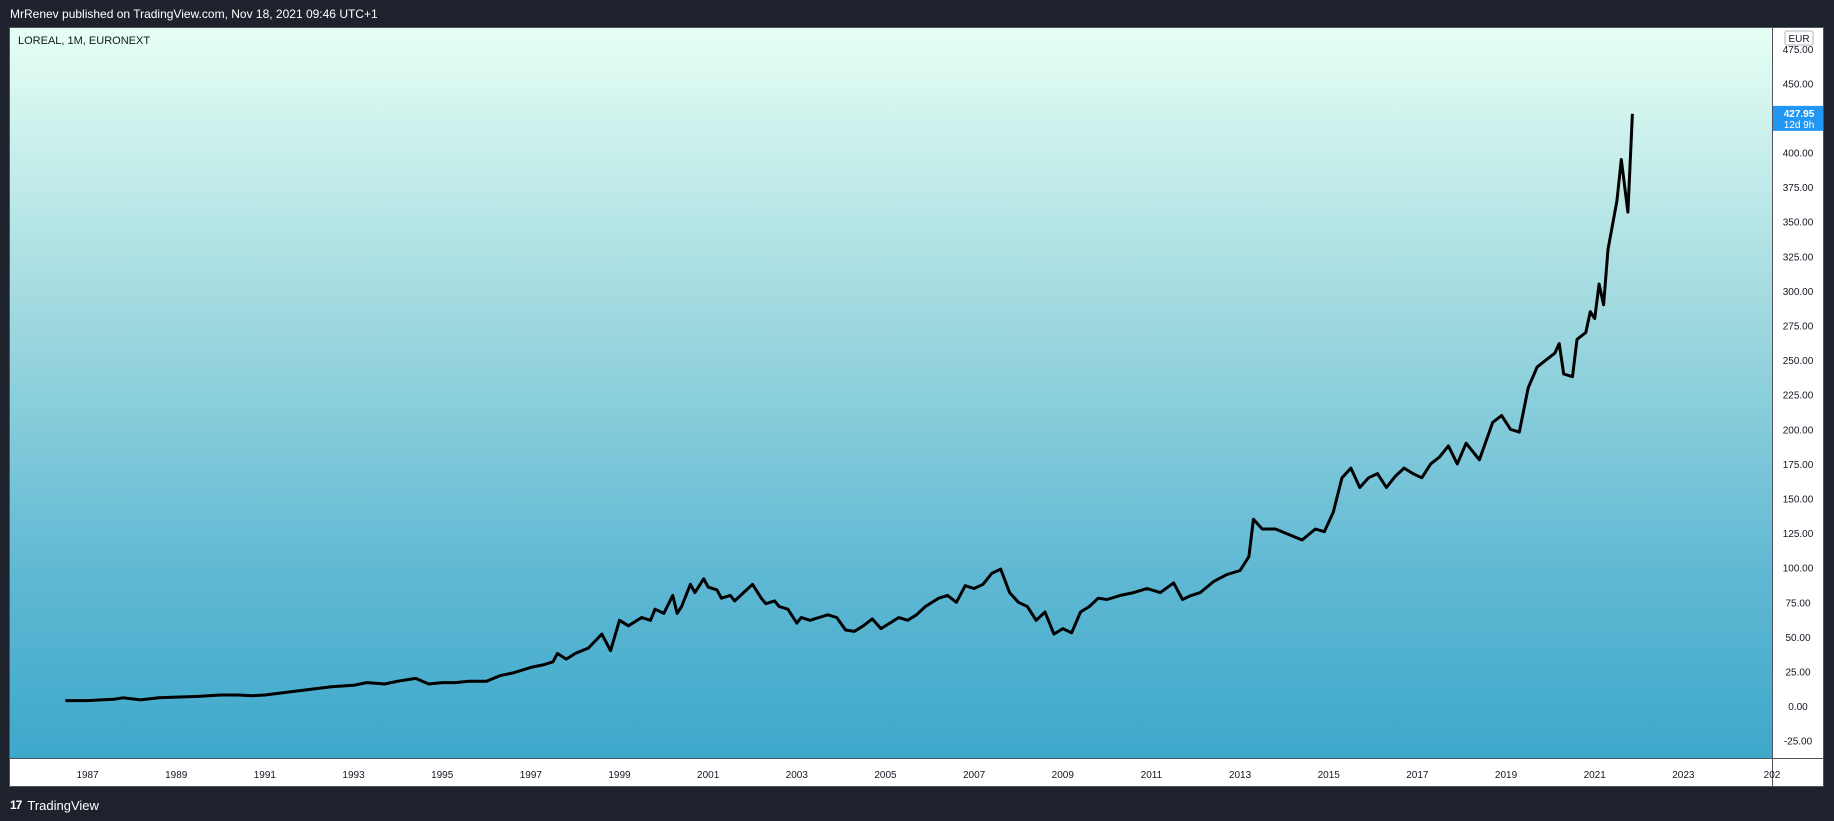 Image resolution: width=1834 pixels, height=821 pixels. What do you see at coordinates (176, 775) in the screenshot?
I see `x-tick-label: 1989` at bounding box center [176, 775].